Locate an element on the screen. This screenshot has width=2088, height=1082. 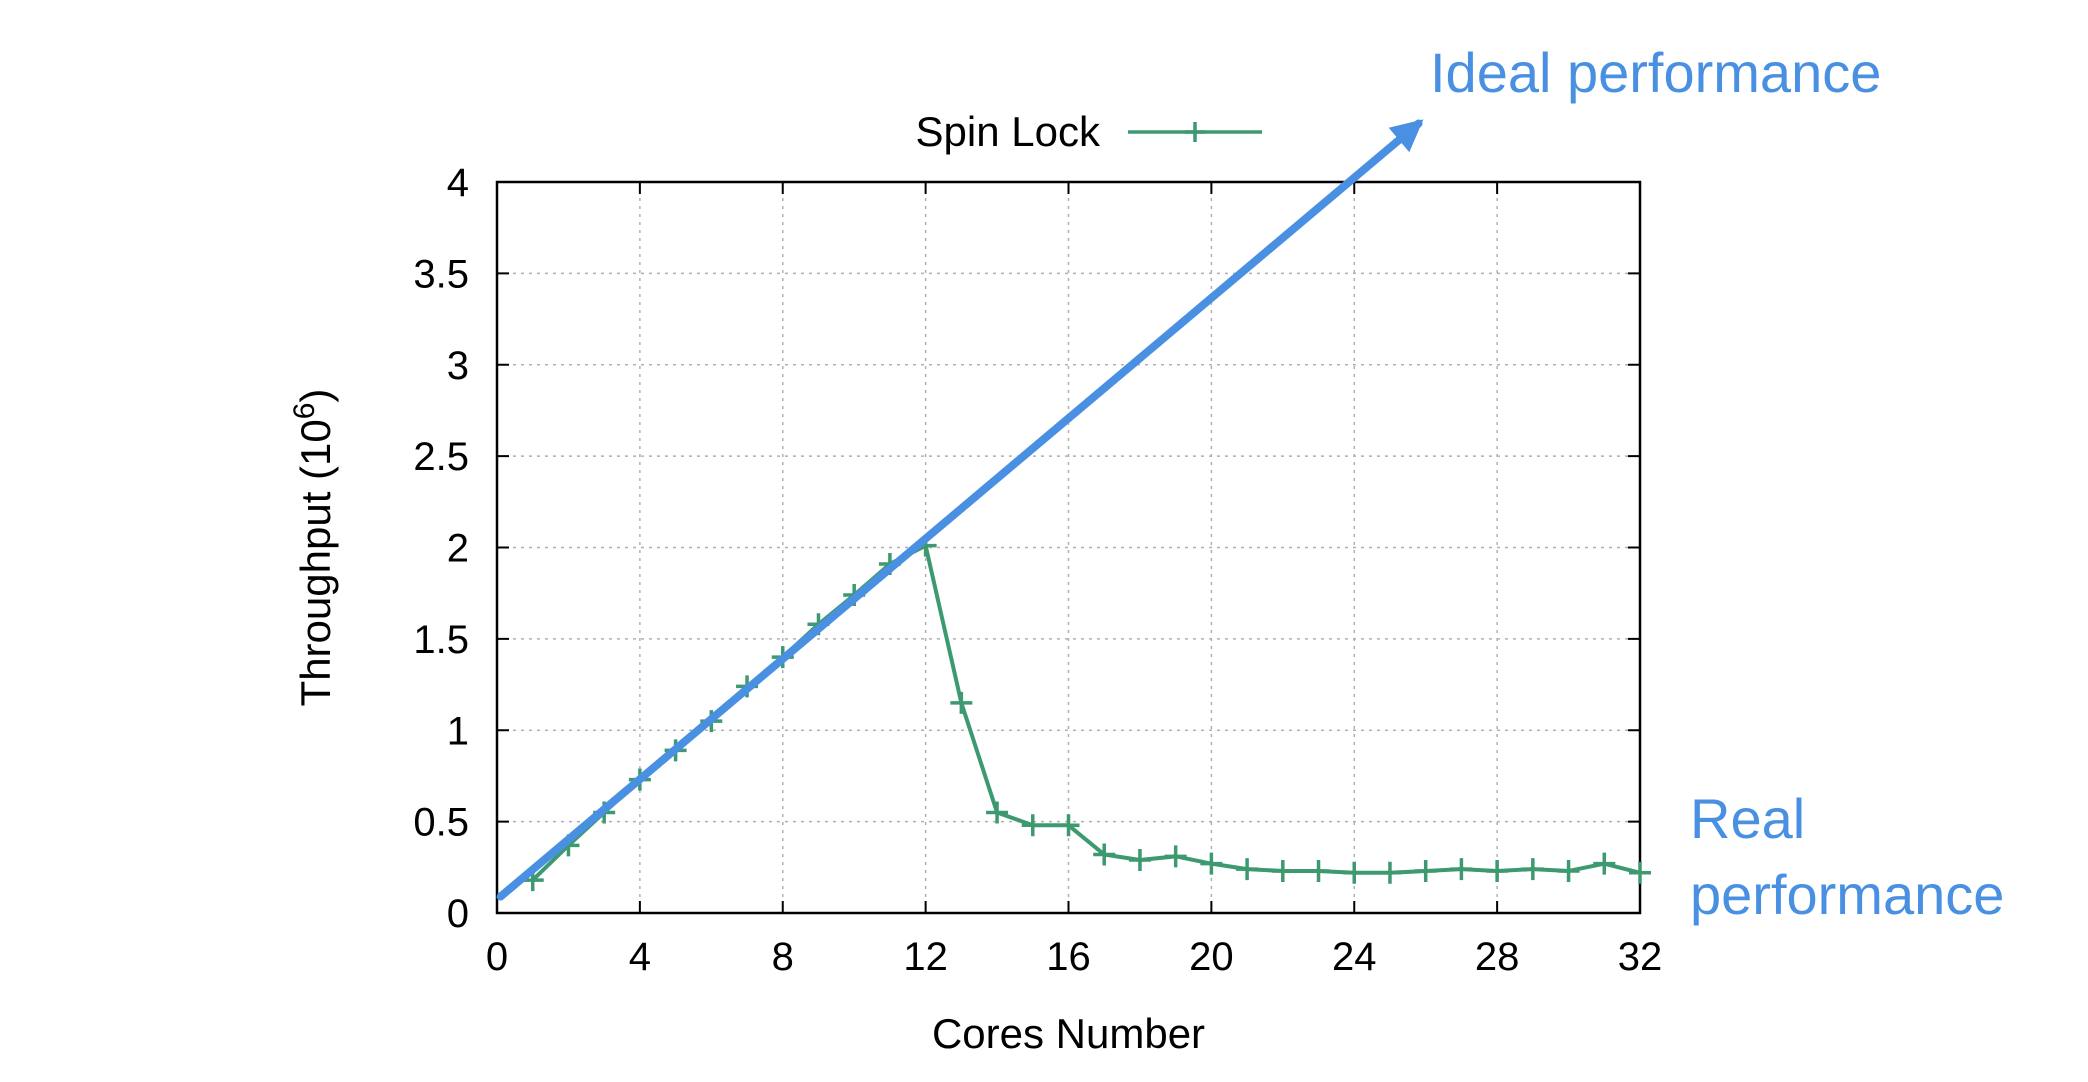
x-tick-label: 24 is located at coordinates (1354, 957).